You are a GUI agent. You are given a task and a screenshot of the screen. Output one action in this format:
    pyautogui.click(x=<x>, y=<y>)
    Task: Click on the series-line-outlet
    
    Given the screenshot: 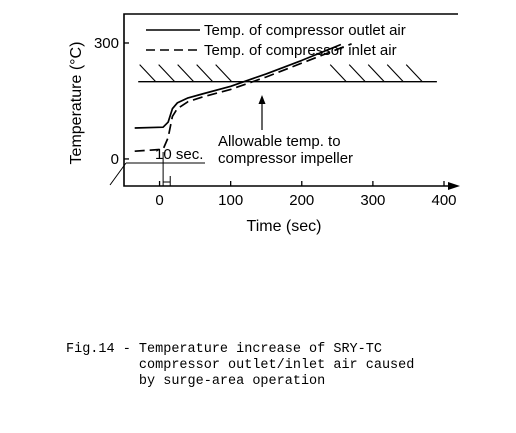 What is the action you would take?
    pyautogui.click(x=238, y=86)
    